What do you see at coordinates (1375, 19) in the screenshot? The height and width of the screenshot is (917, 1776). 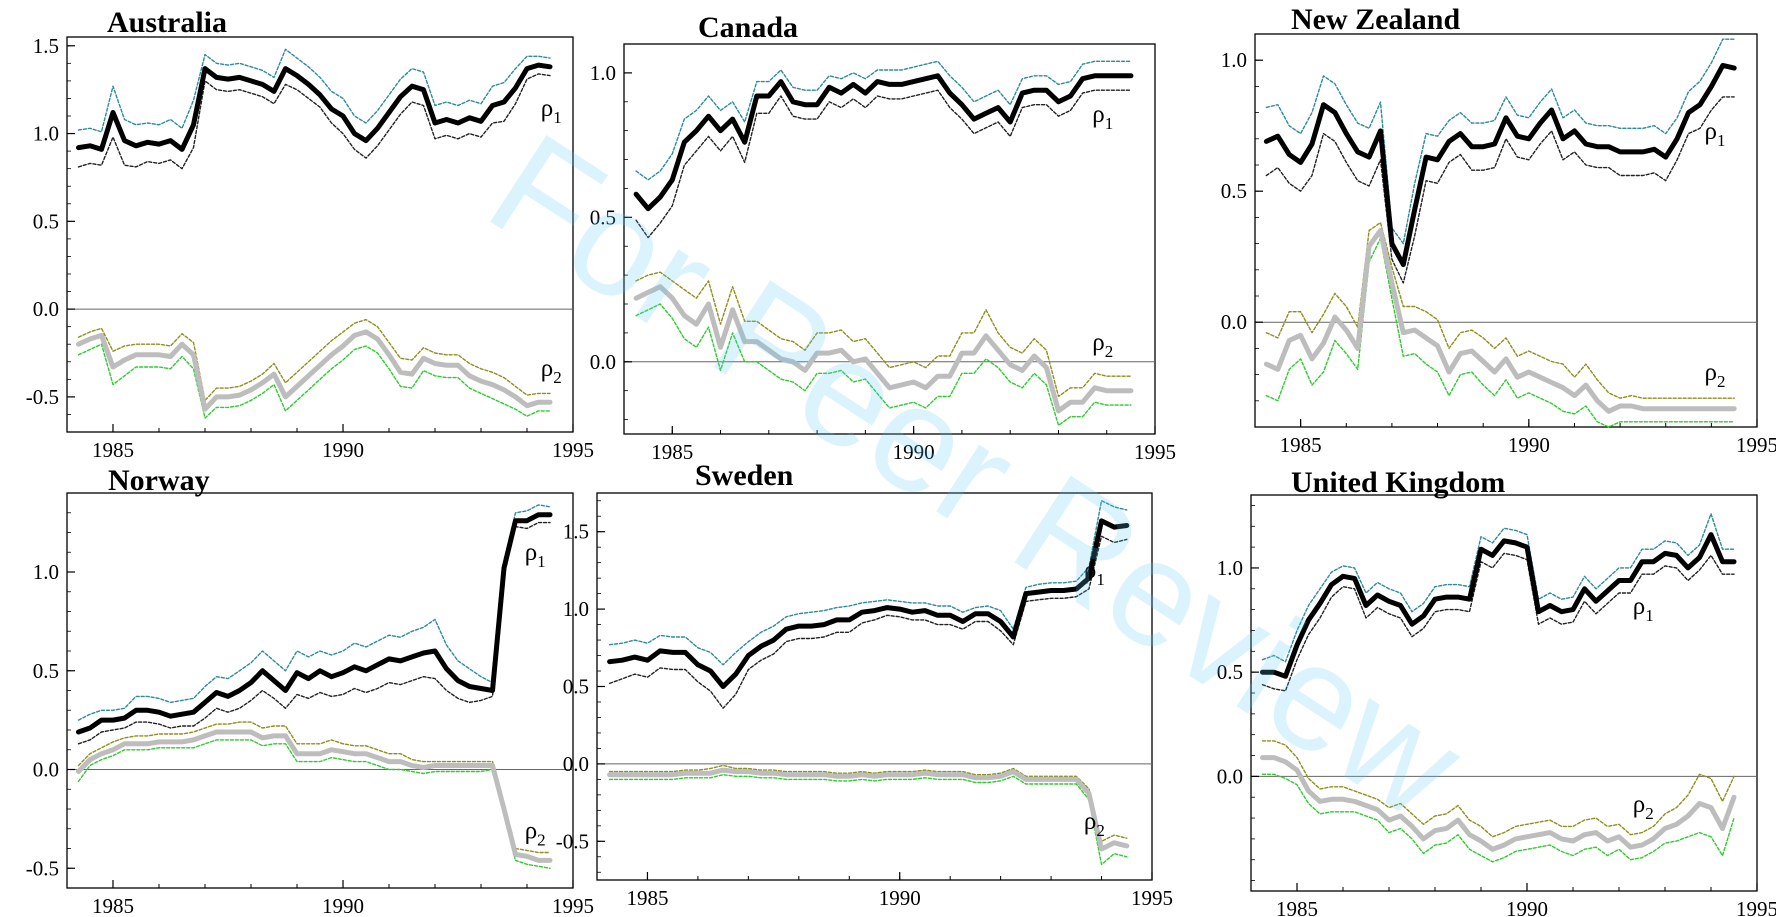 I see `panel-title: New Zealand` at bounding box center [1375, 19].